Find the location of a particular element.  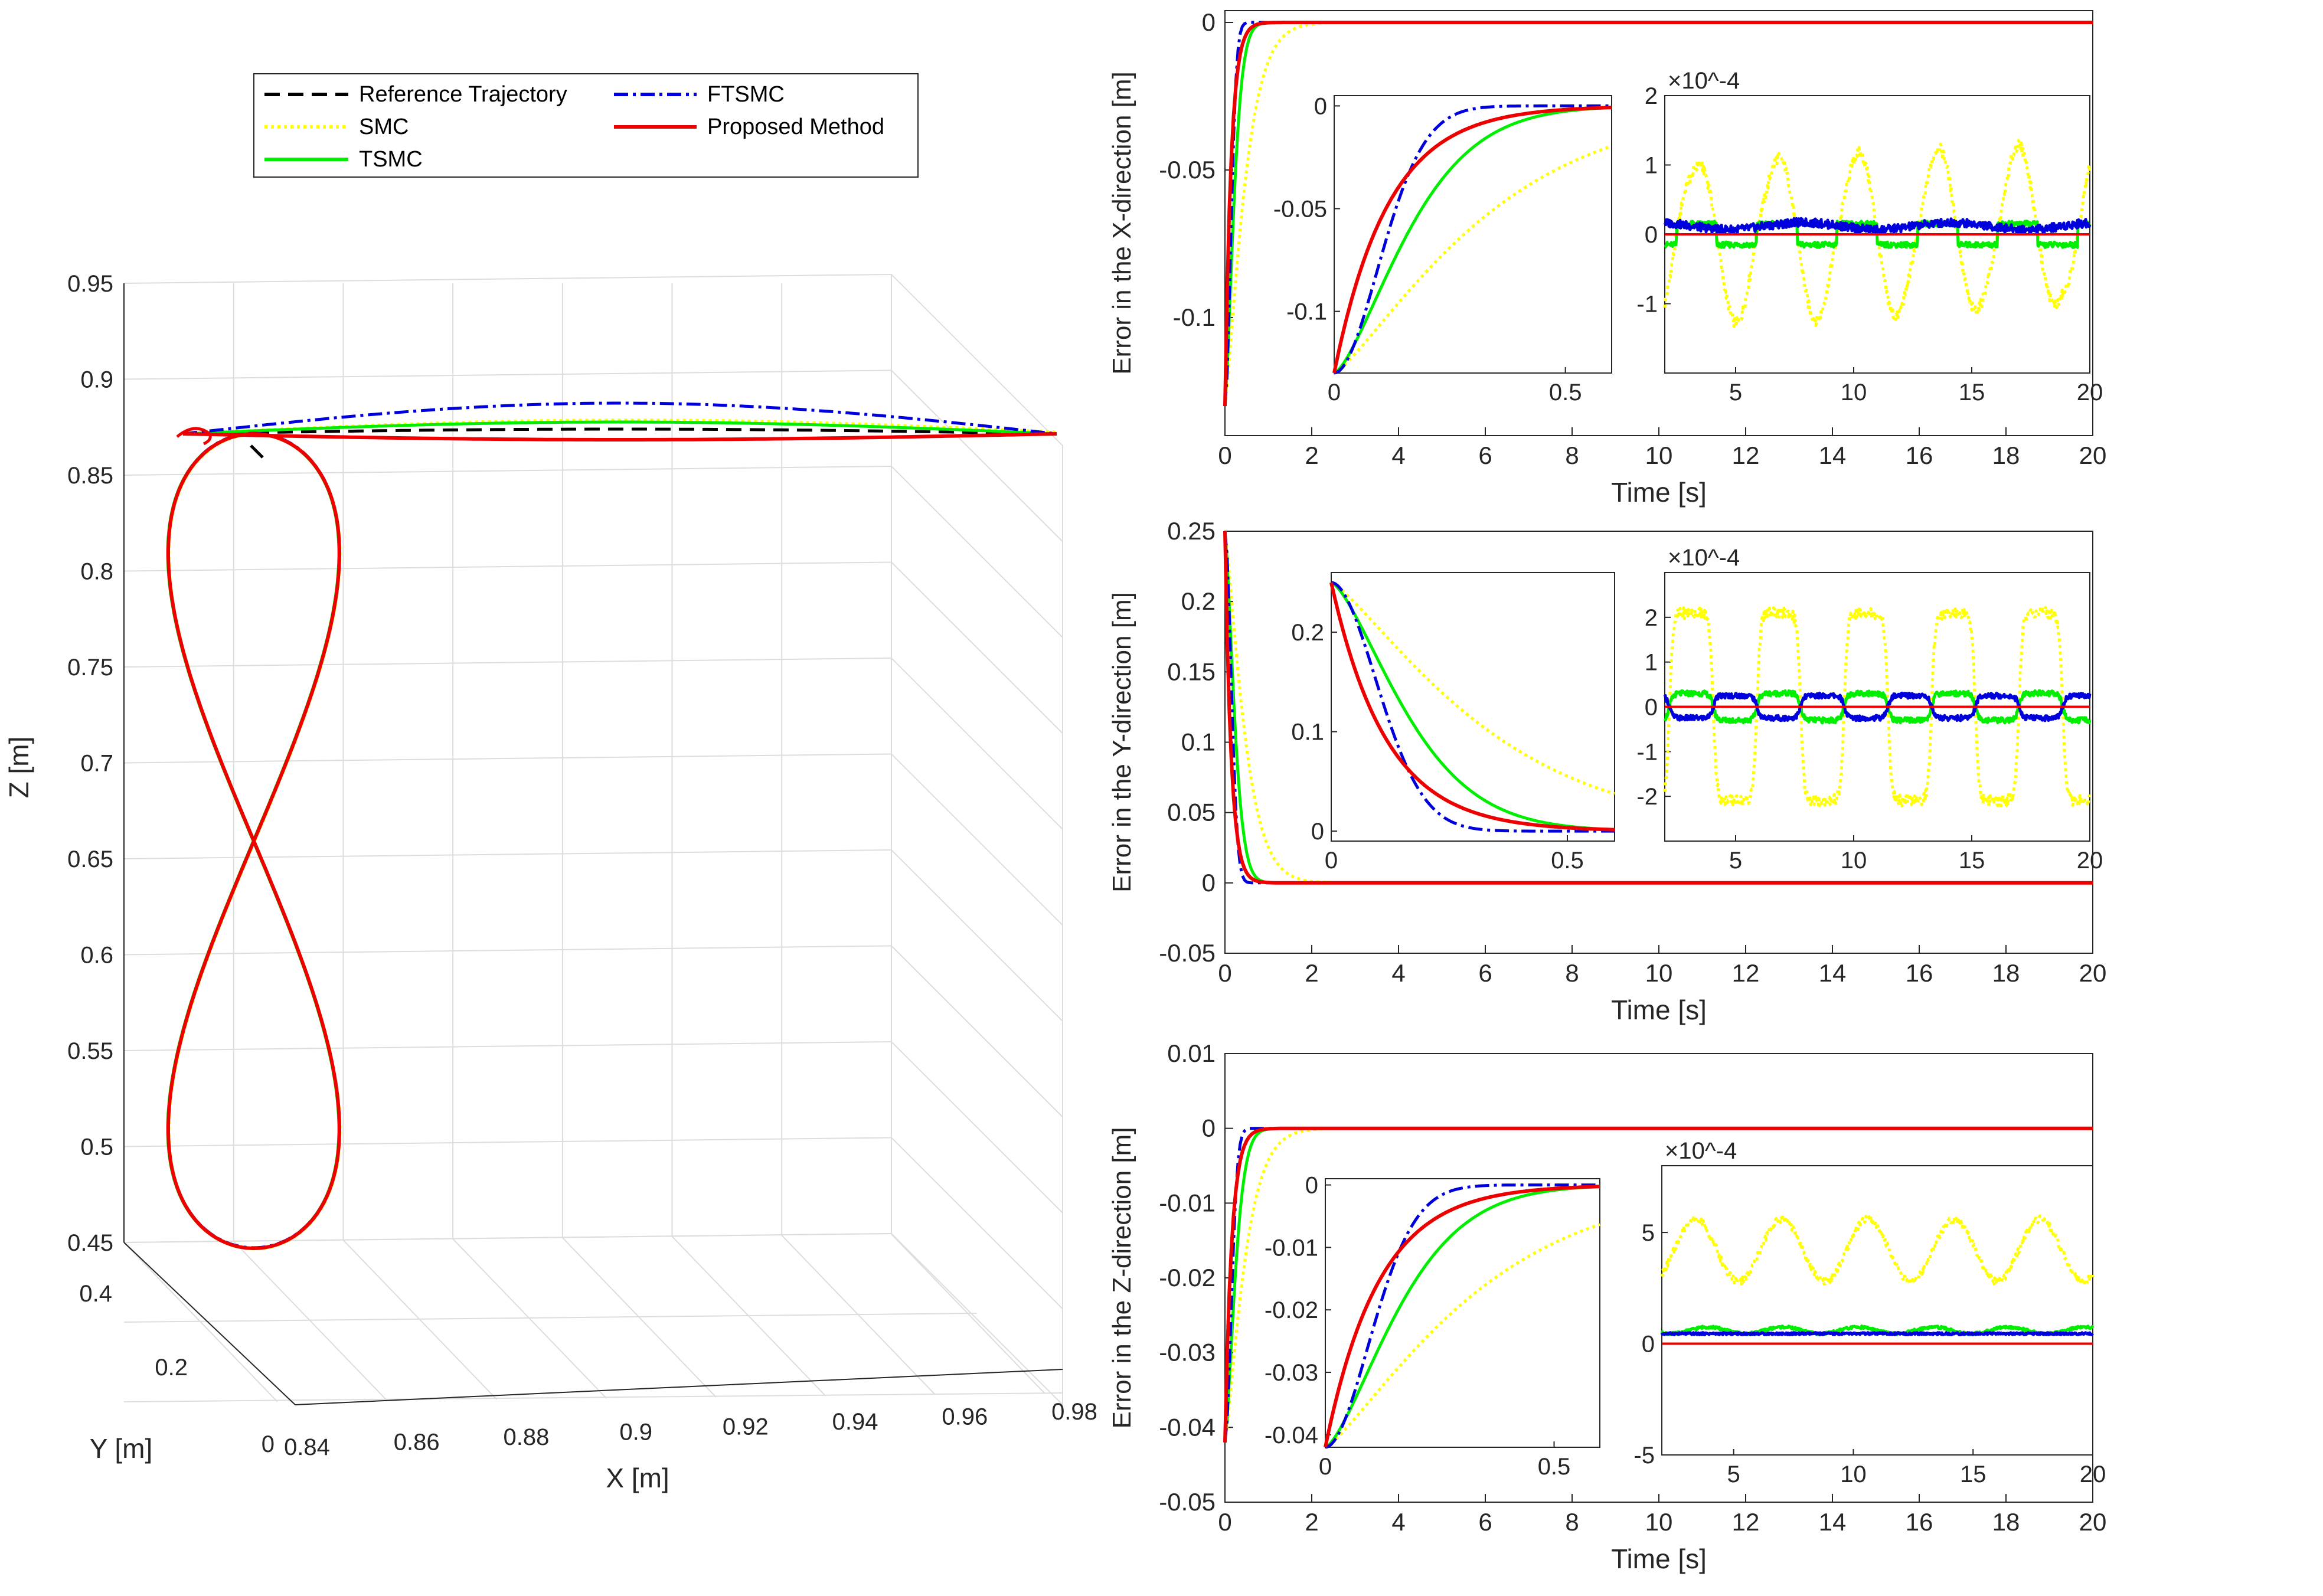

x-tick-label: 0.84 is located at coordinates (307, 1447).